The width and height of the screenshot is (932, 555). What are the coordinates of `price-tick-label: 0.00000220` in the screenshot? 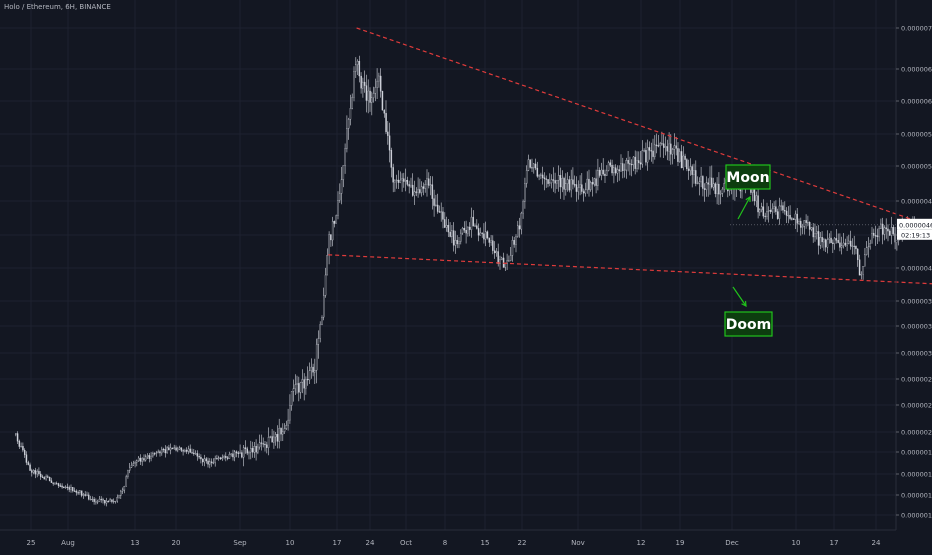 It's located at (916, 433).